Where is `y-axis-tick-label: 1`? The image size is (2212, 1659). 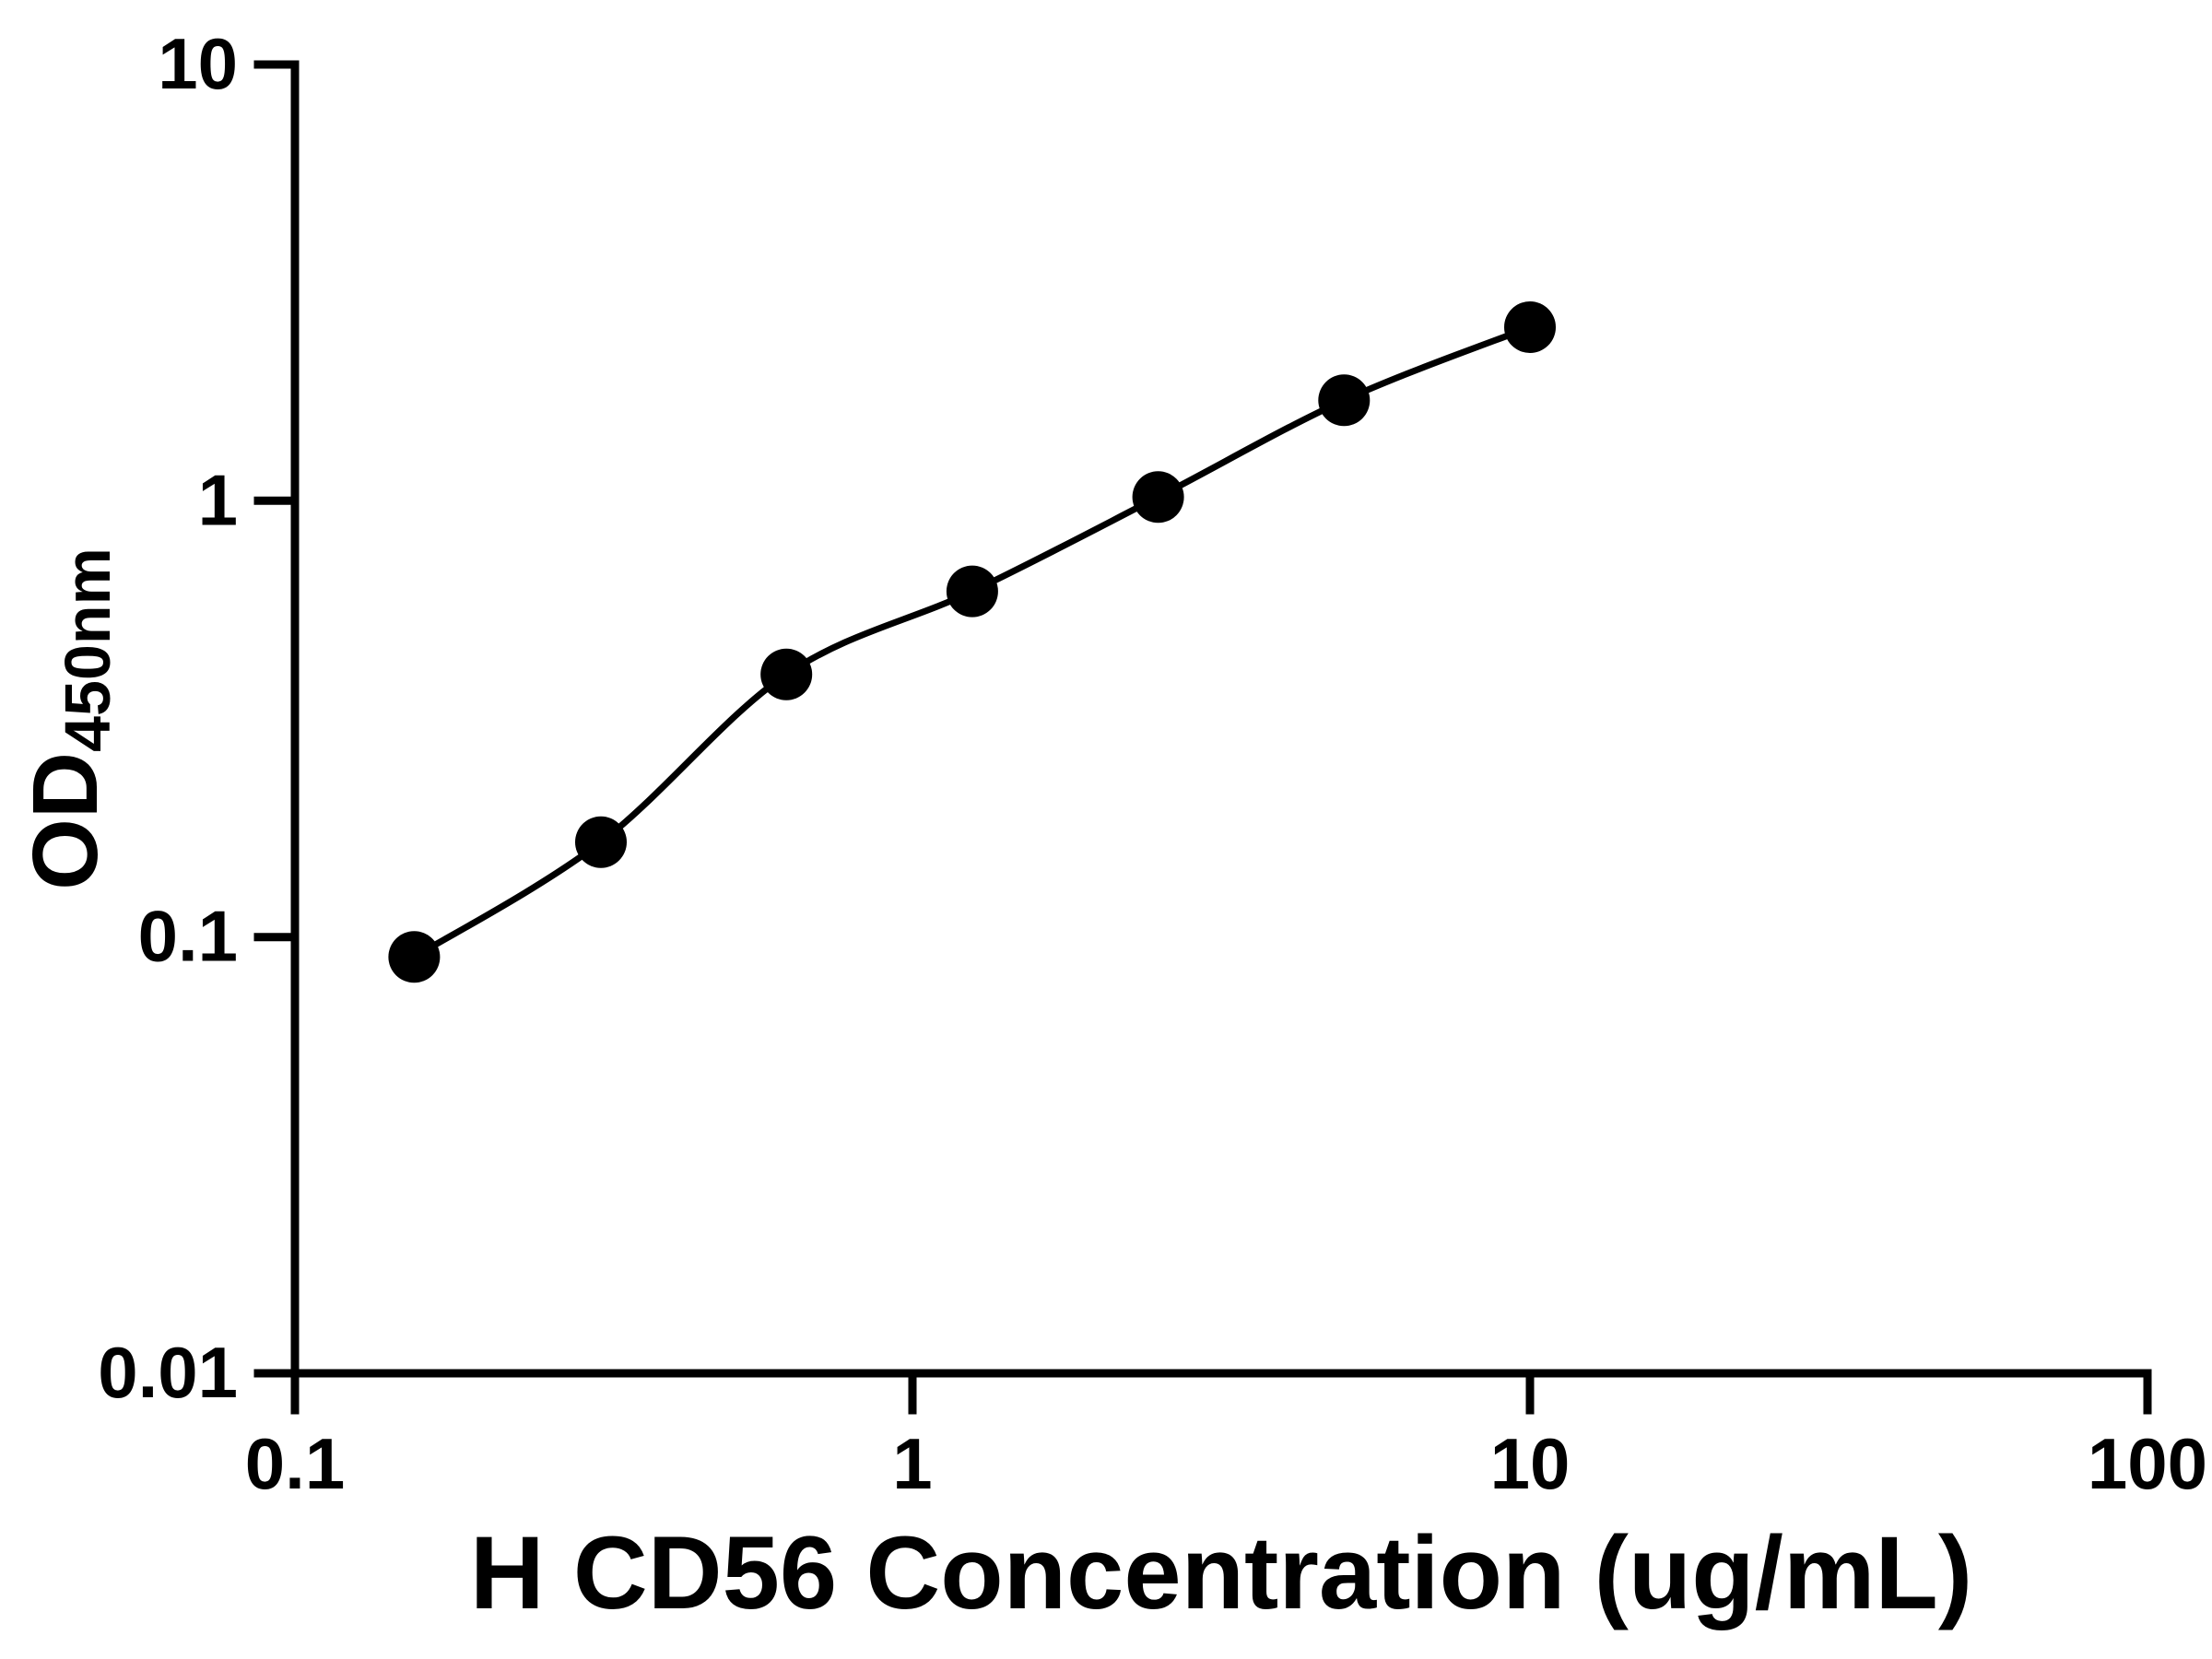 y-axis-tick-label: 1 is located at coordinates (218, 499).